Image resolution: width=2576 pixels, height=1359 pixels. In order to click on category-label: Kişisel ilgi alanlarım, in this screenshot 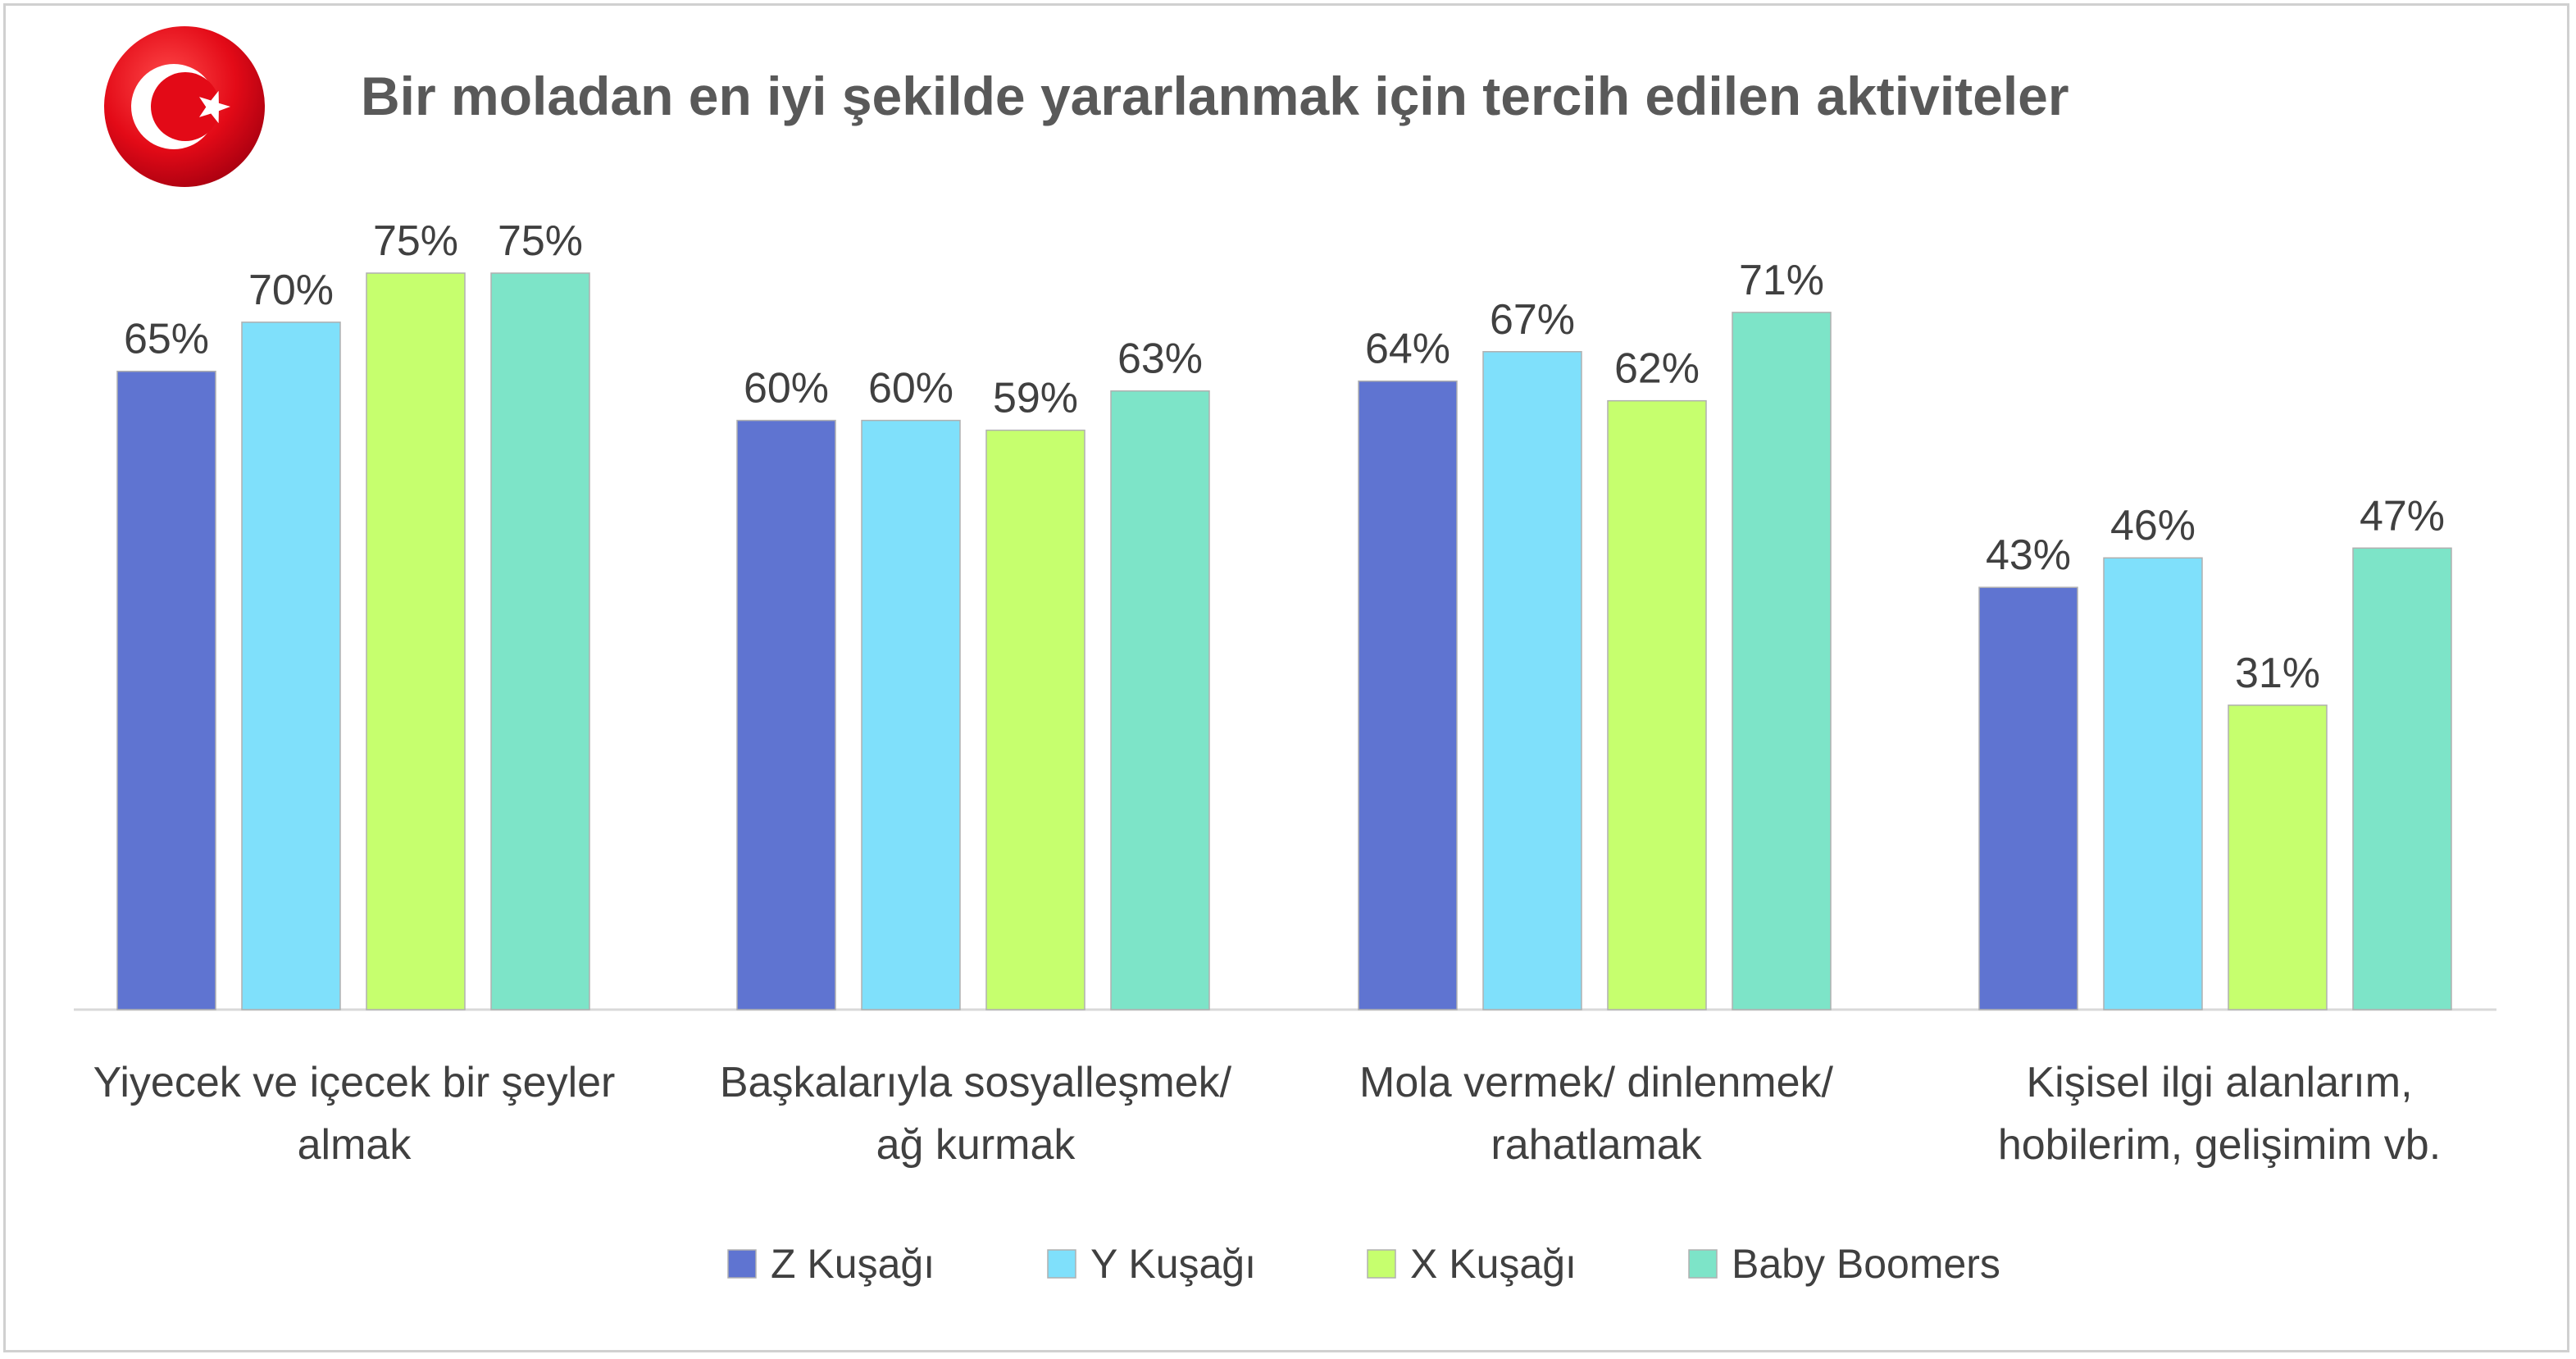, I will do `click(2219, 1082)`.